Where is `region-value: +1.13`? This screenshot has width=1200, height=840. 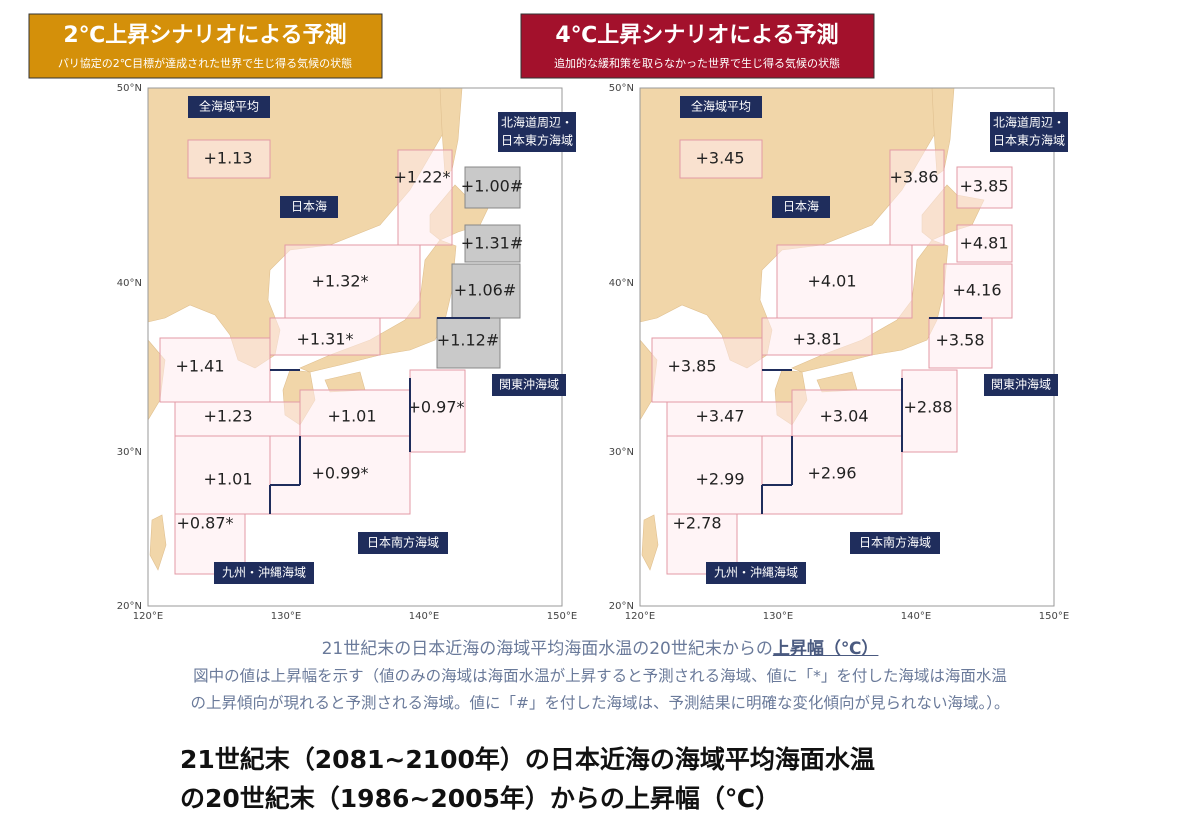 region-value: +1.13 is located at coordinates (227, 158).